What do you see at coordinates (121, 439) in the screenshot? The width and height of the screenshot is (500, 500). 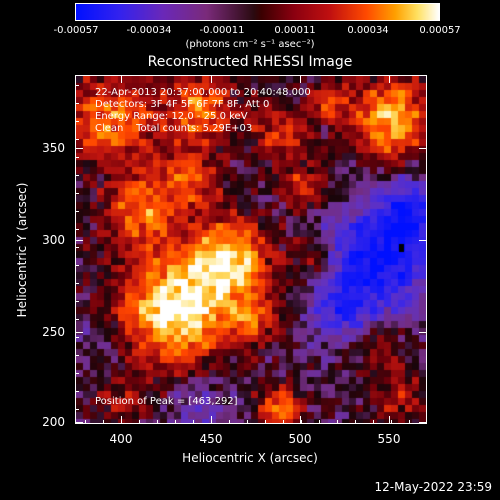 I see `x-tick-label: 400` at bounding box center [121, 439].